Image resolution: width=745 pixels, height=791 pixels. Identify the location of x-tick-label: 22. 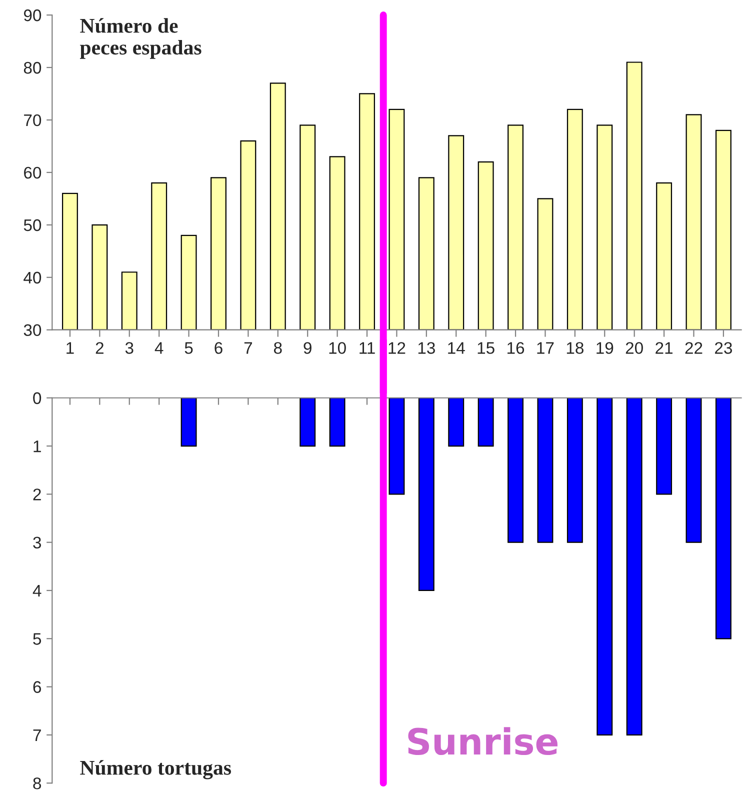
(693, 348).